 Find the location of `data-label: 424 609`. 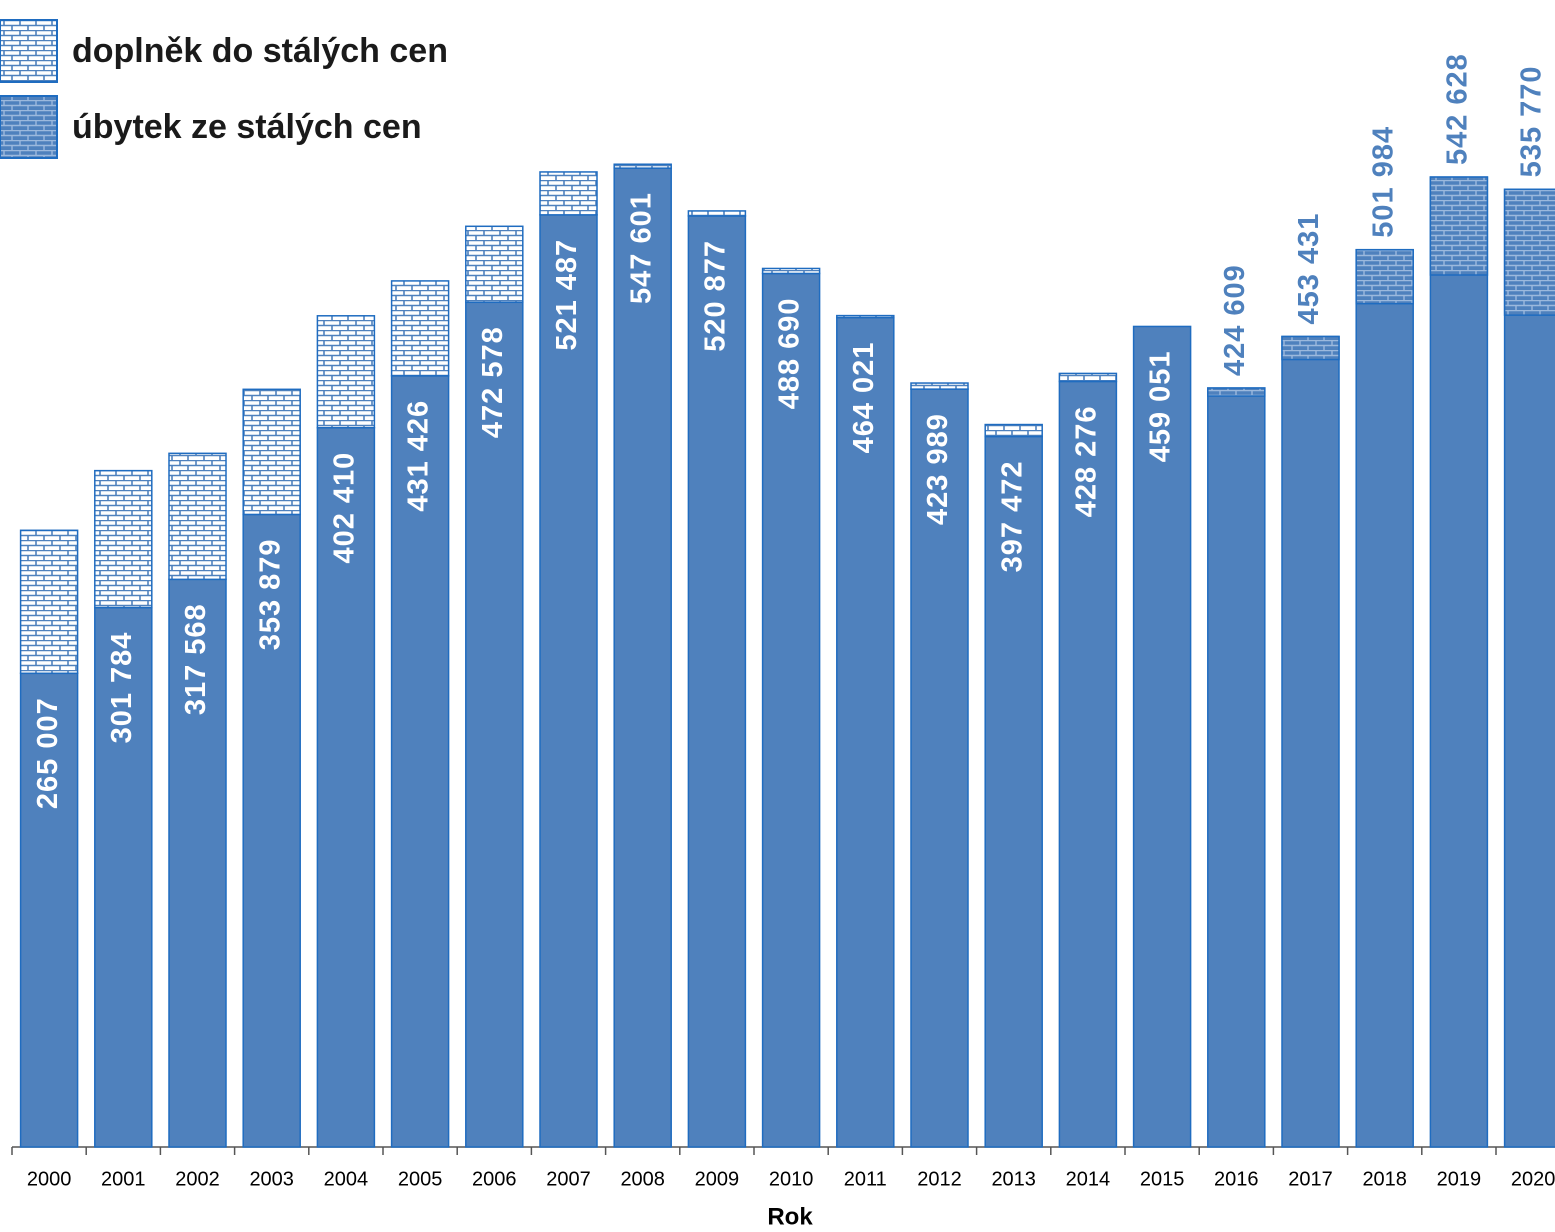

data-label: 424 609 is located at coordinates (1235, 320).